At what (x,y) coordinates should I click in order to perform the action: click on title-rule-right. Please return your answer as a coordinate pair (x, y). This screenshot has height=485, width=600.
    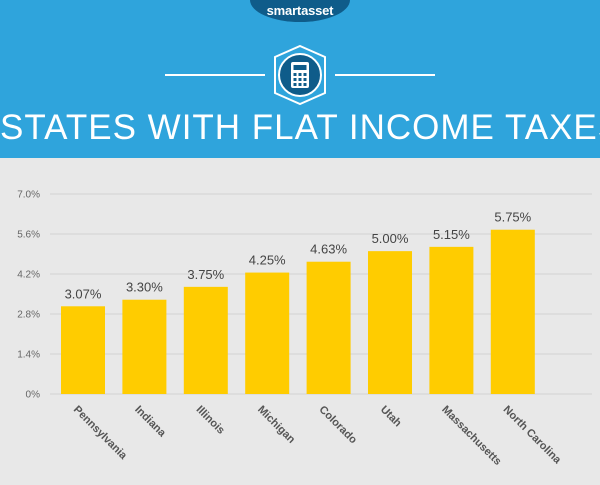
    Looking at the image, I should click on (385, 75).